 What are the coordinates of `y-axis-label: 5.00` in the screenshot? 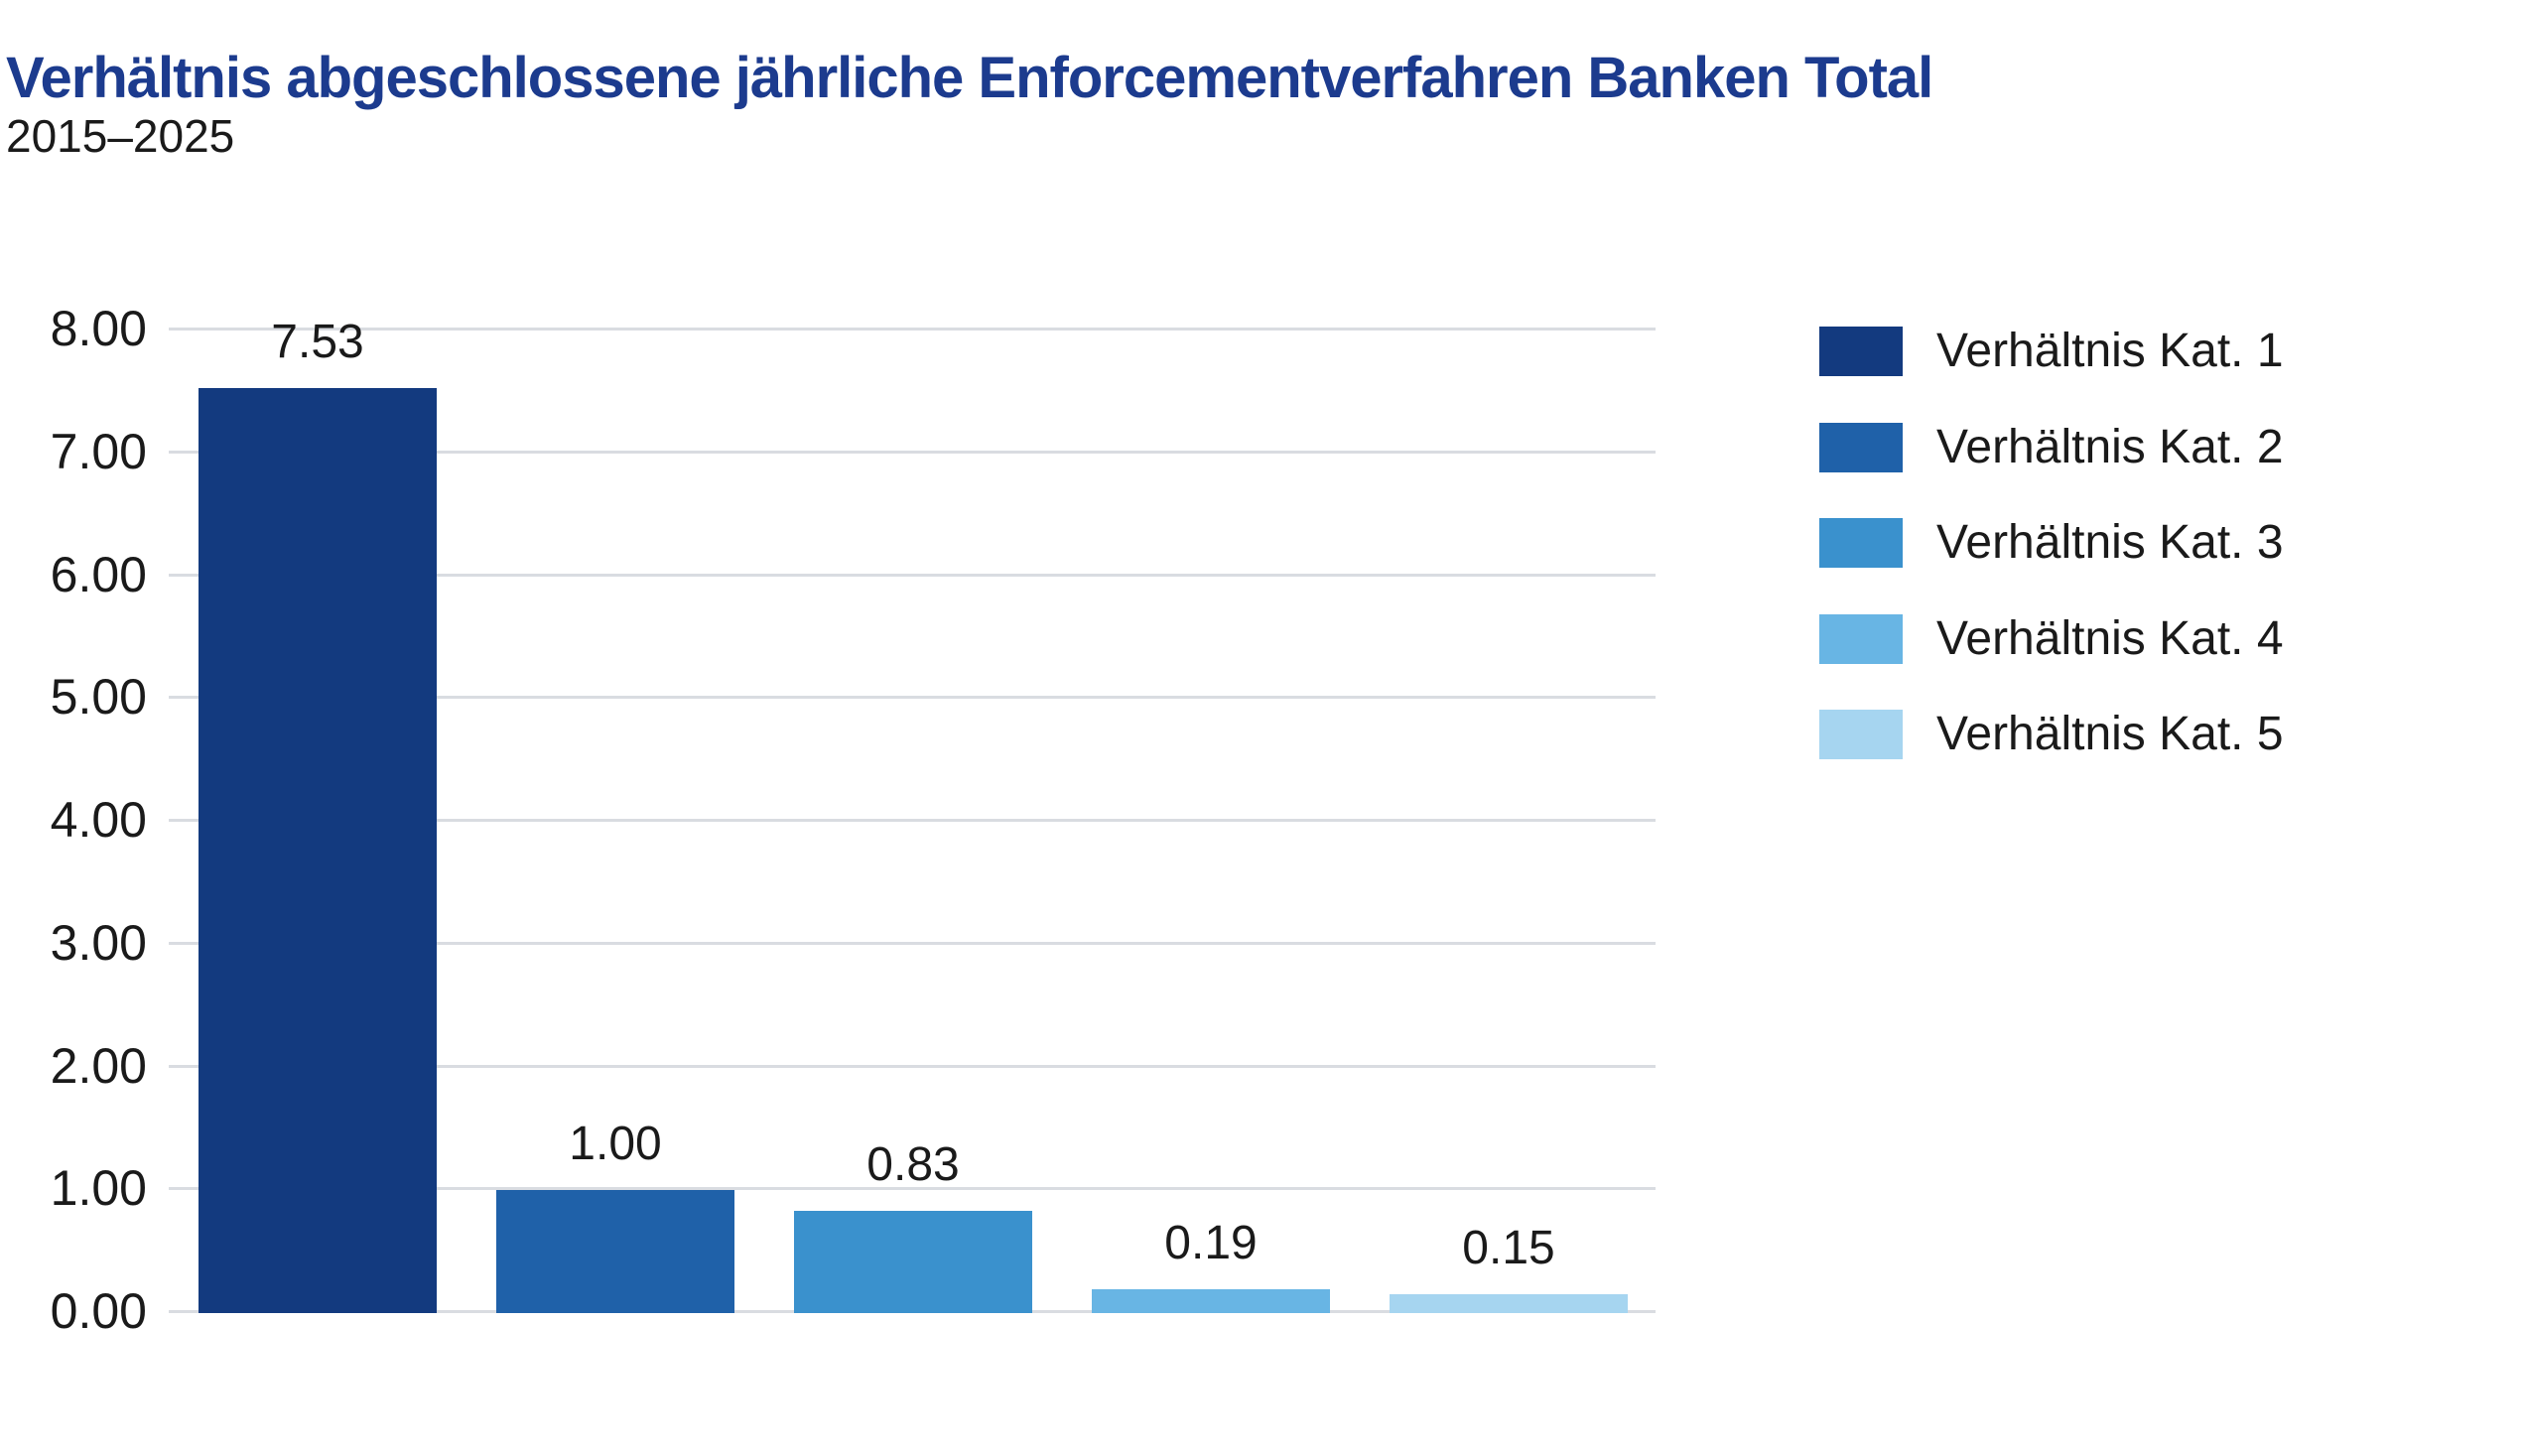 It's located at (99, 697).